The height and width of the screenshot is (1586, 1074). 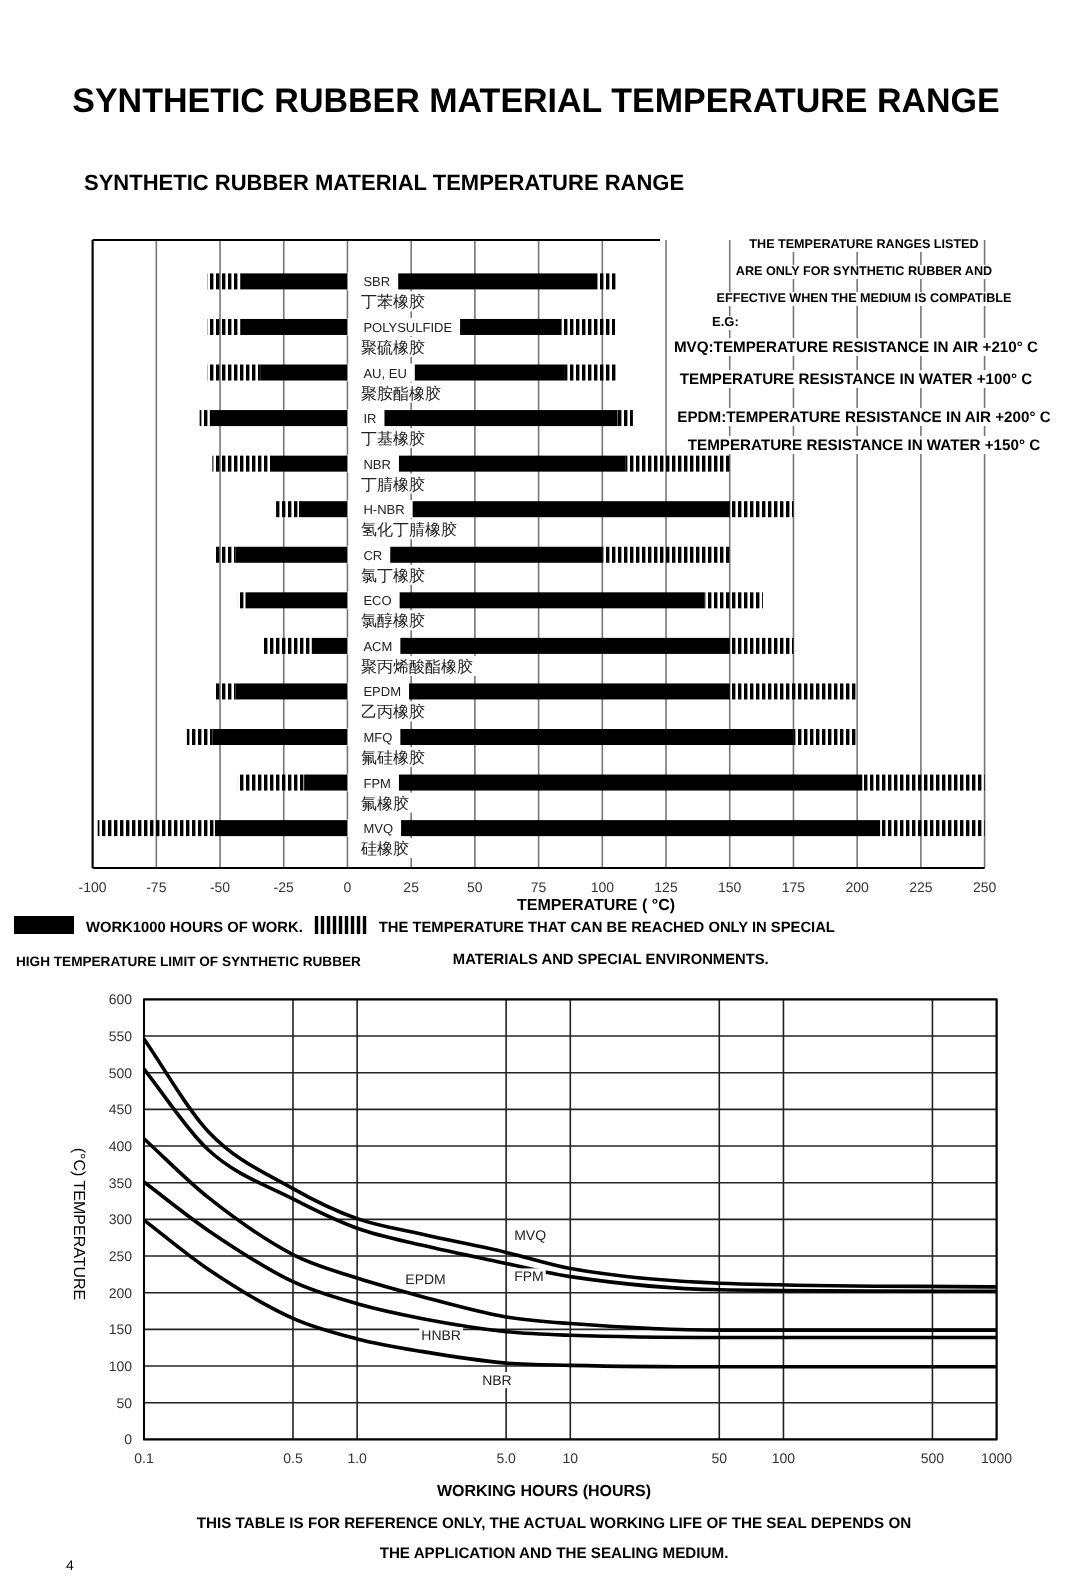 I want to click on x-axis-title: TEMPERATURE ( °C), so click(x=596, y=905).